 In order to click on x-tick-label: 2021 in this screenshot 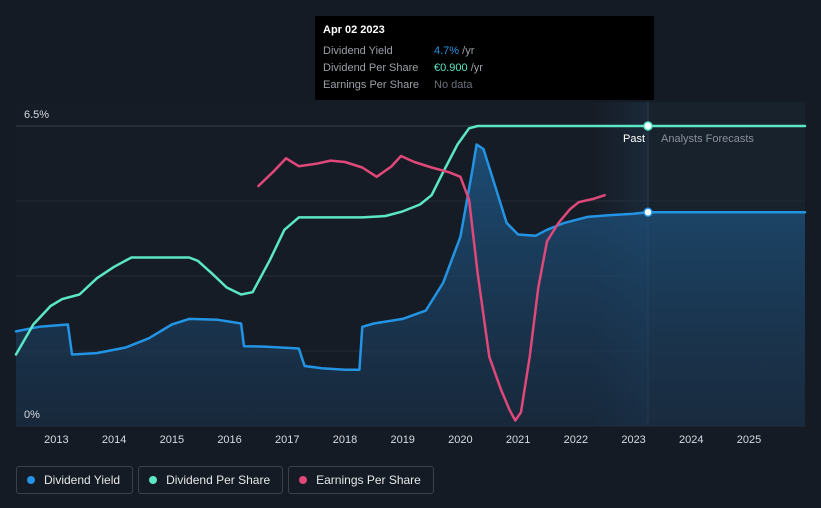, I will do `click(518, 440)`.